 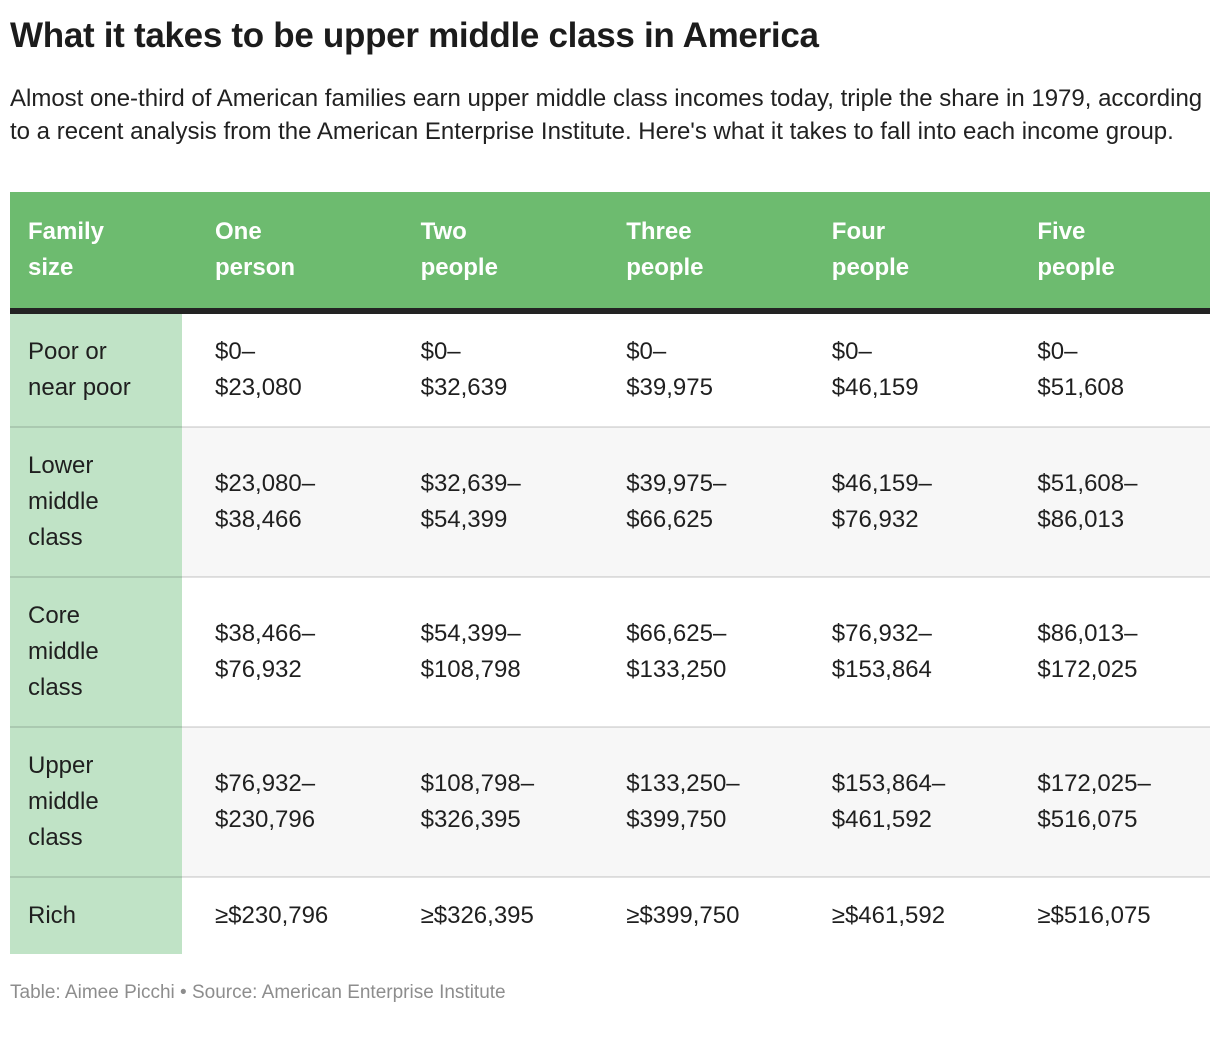 I want to click on table-cell: $51,608– $86,013, so click(x=1107, y=502).